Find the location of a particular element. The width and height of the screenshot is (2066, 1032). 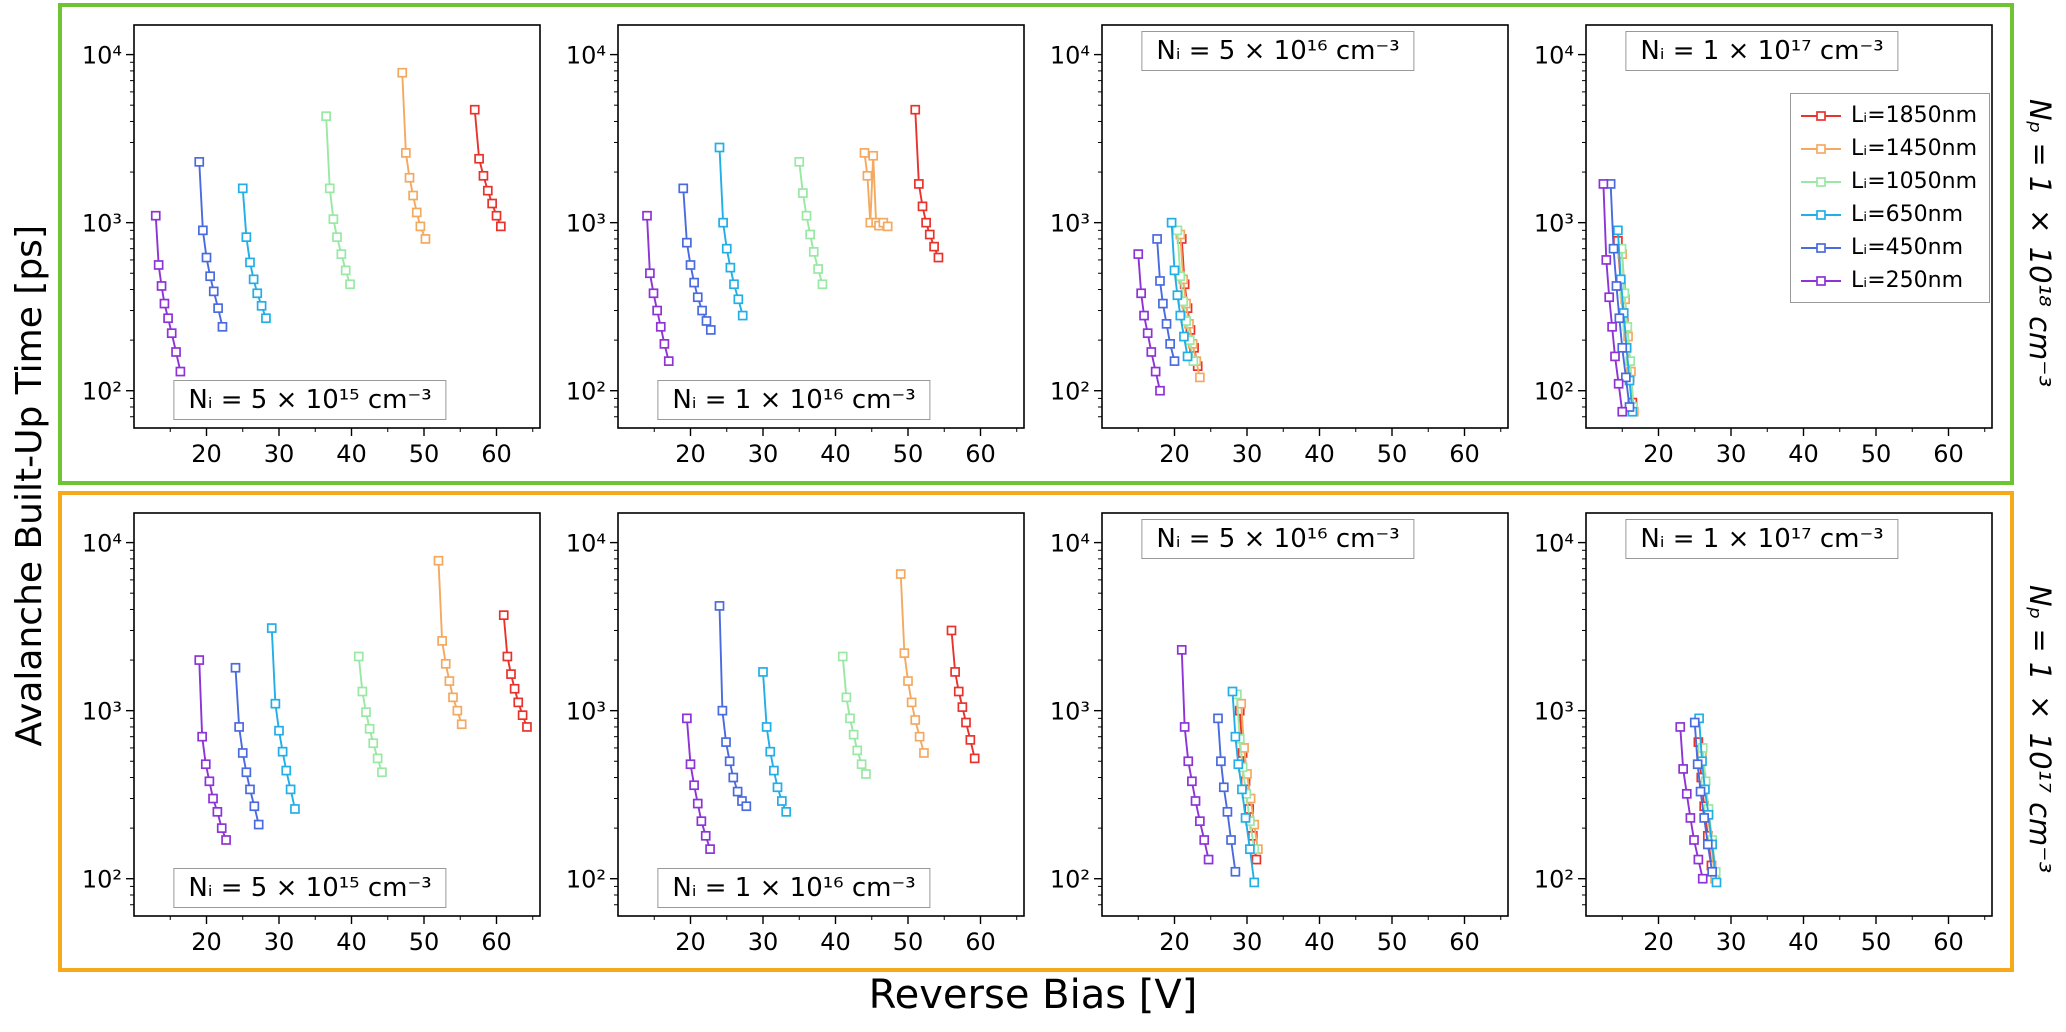

subplot-r1c3-axes: 20 30 40 50 60 10² 10³ 10⁴ is located at coordinates (1279, 246).